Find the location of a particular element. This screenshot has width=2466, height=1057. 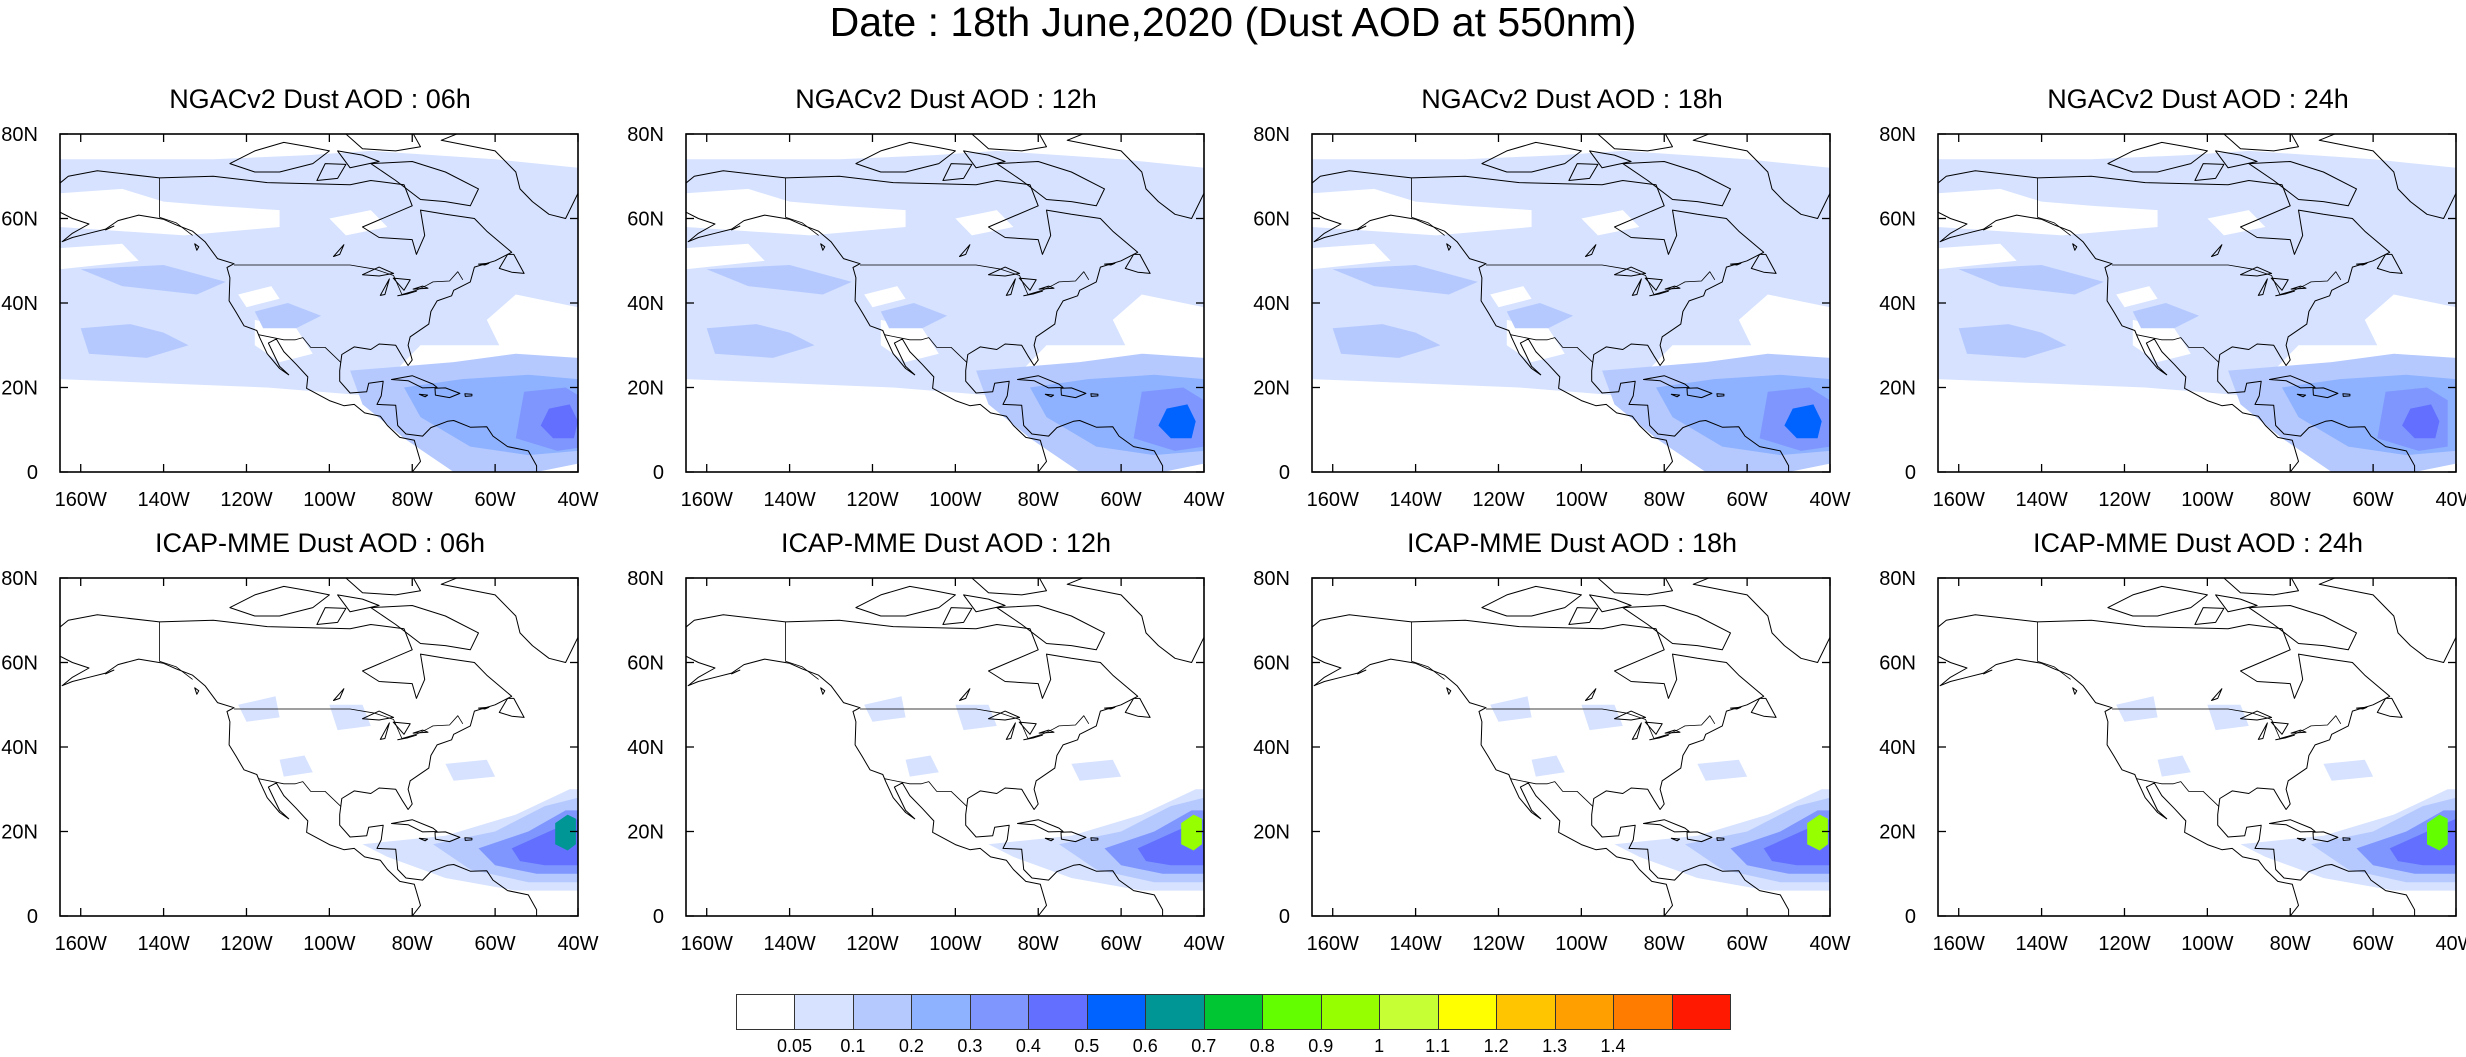

colorbar-label: 0.9 is located at coordinates (1321, 1046).